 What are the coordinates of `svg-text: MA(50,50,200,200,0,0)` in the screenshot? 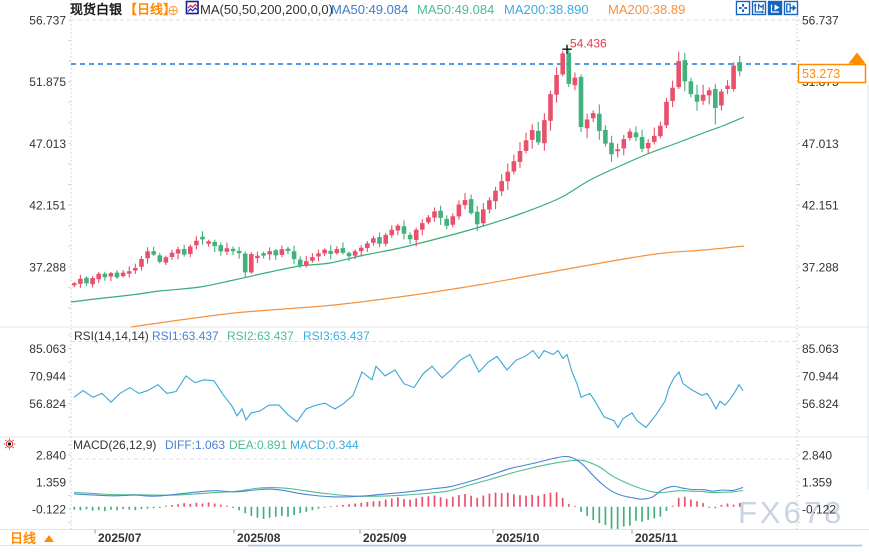 It's located at (266, 9).